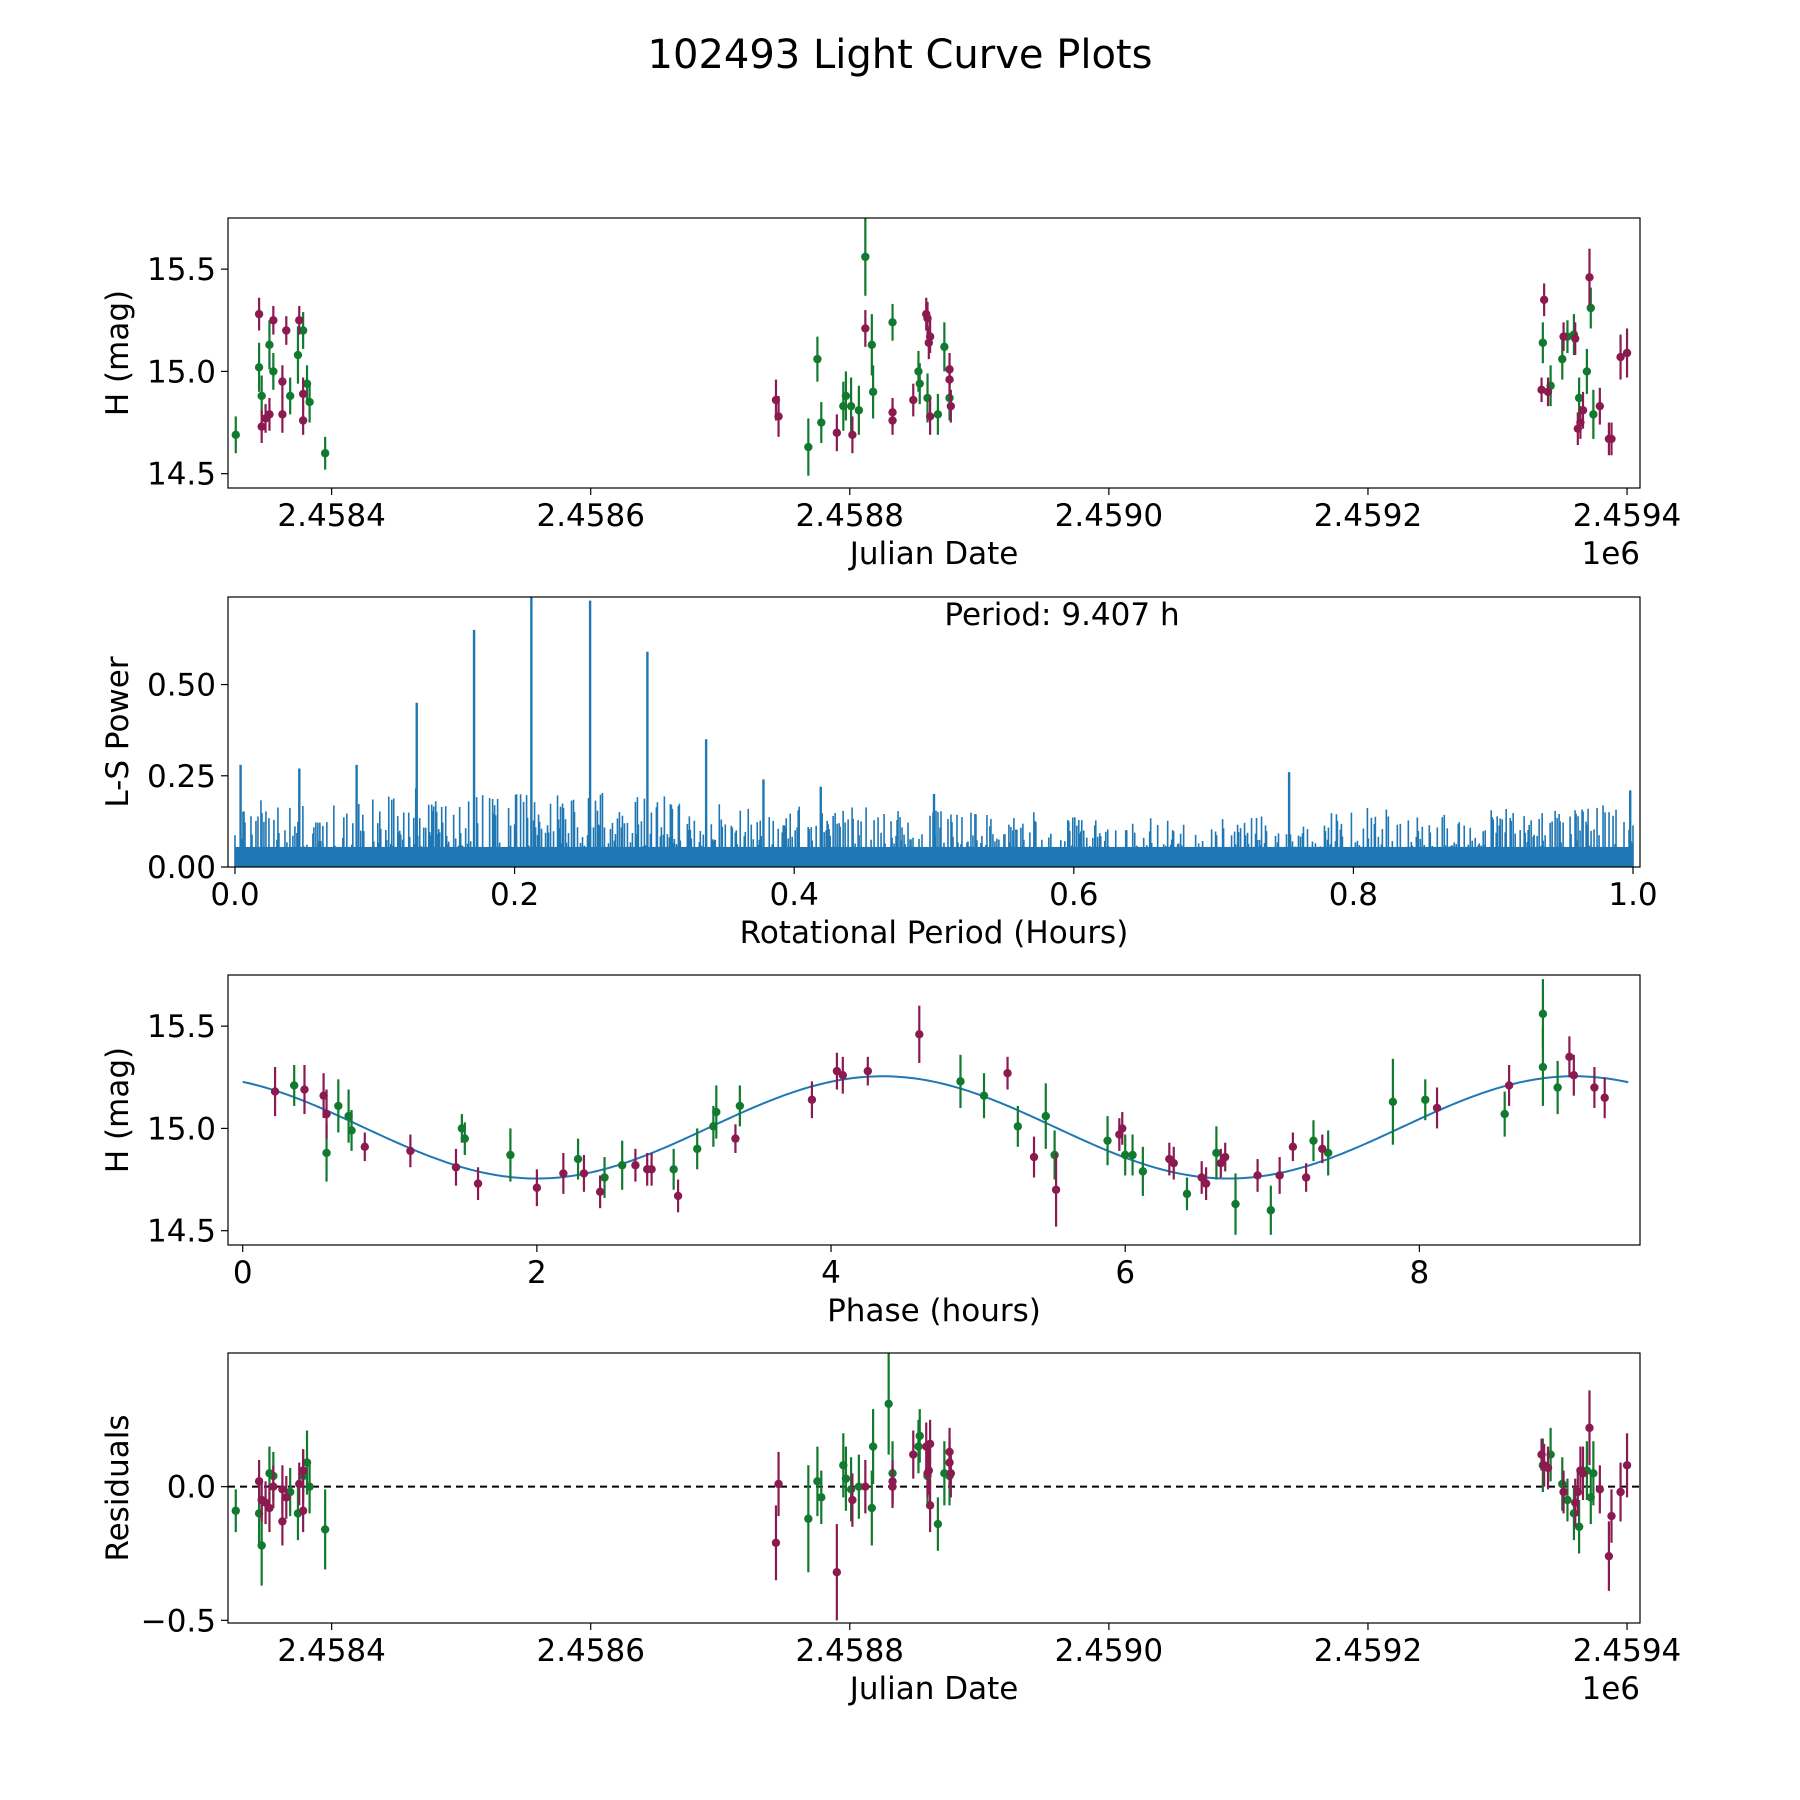 The height and width of the screenshot is (1800, 1800). What do you see at coordinates (1125, 1273) in the screenshot?
I see `x-tick-label: 6` at bounding box center [1125, 1273].